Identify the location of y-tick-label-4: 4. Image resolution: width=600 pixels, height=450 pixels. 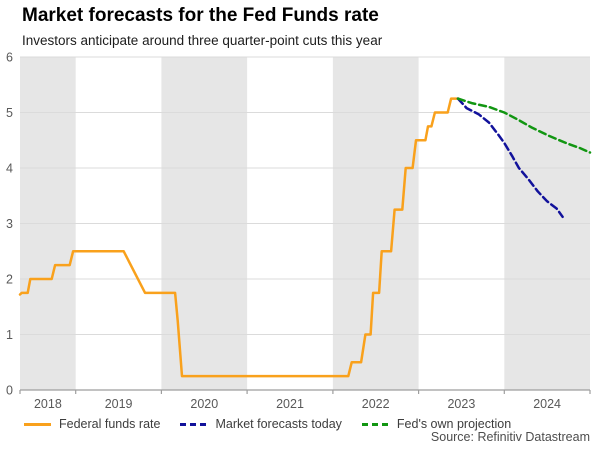
(9, 169).